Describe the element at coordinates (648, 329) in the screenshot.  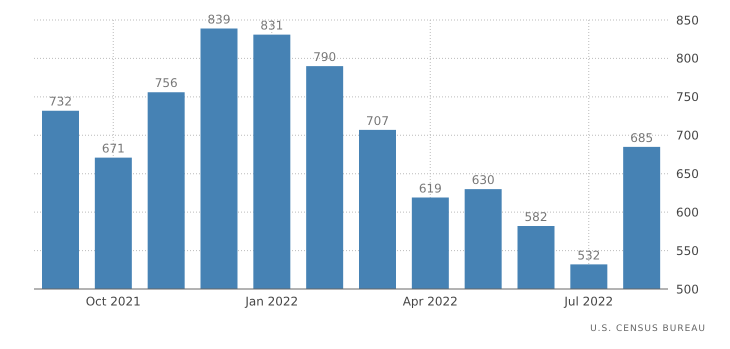
I see `text: U.S. CENSUS BUREAU` at that location.